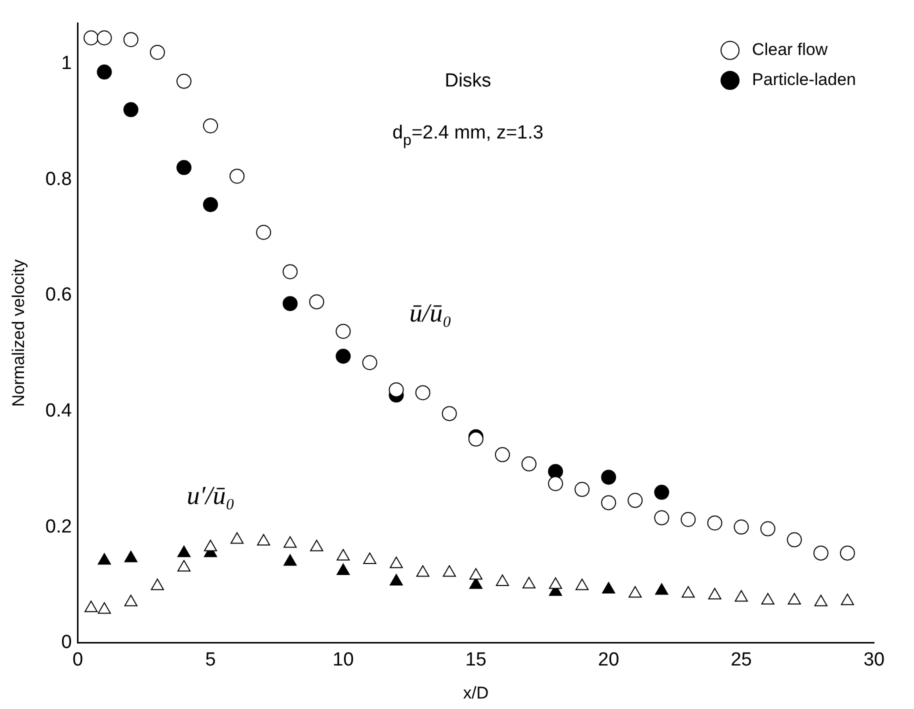 The width and height of the screenshot is (914, 709). I want to click on x-tick-label: 25, so click(741, 659).